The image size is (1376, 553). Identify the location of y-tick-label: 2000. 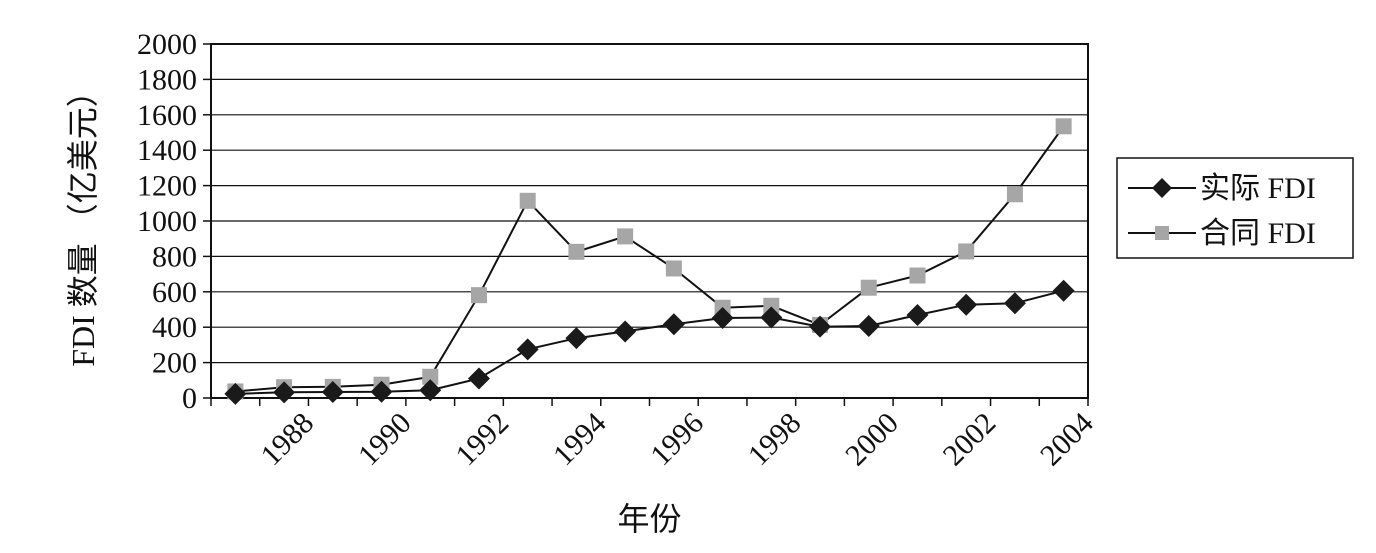
(167, 44).